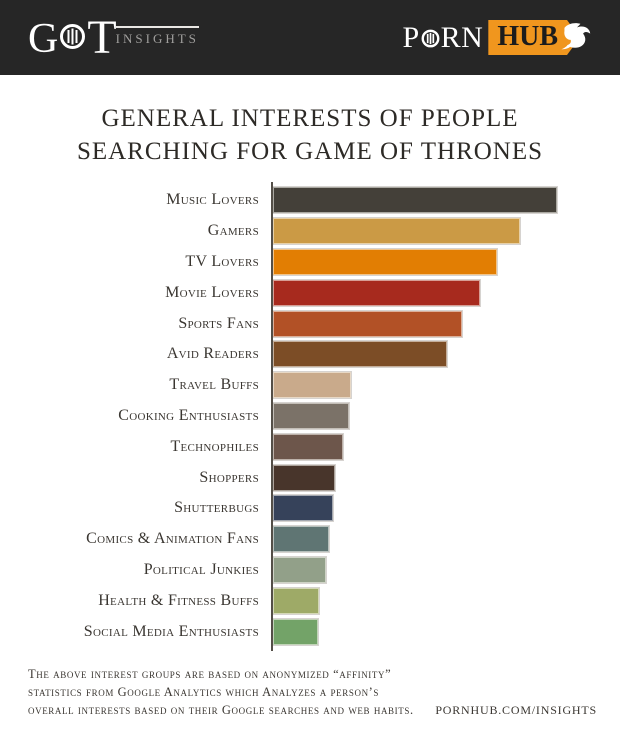  Describe the element at coordinates (411, 37) in the screenshot. I see `pornhub-letter-p: P` at that location.